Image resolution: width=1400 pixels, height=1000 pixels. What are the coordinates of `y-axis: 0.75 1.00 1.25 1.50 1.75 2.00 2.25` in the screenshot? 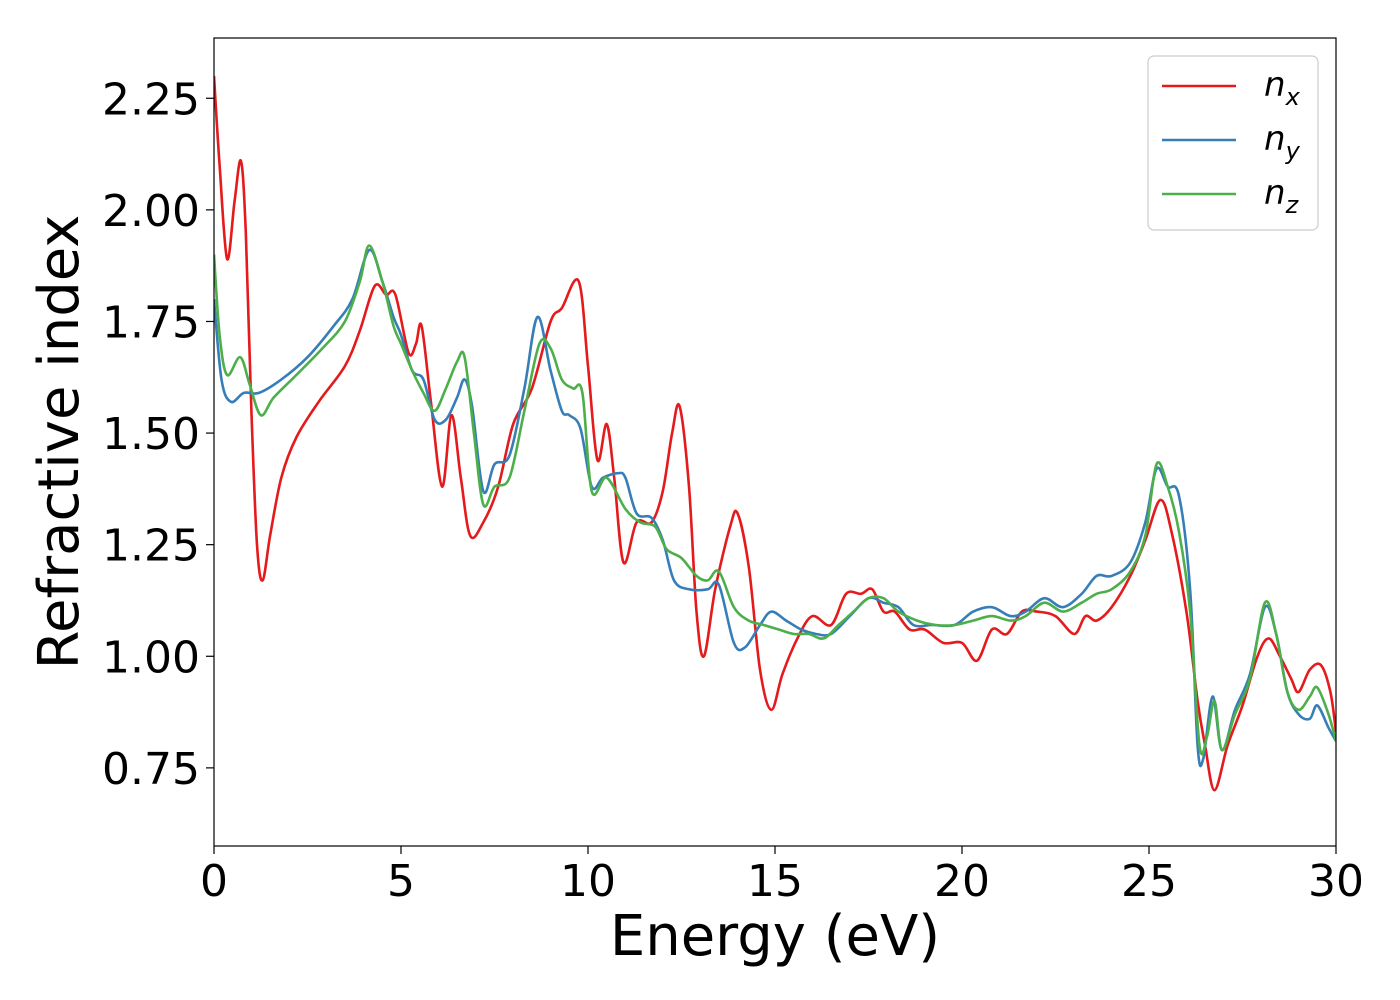 It's located at (158, 434).